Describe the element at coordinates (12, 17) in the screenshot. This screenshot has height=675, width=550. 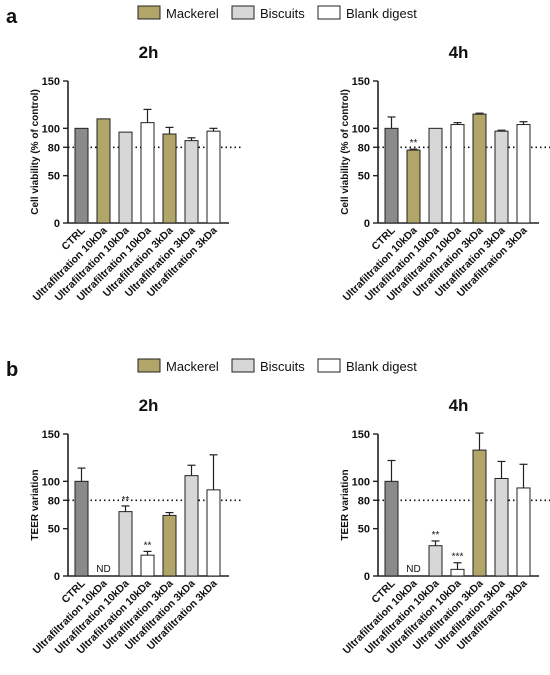
I see `panel-label: a` at that location.